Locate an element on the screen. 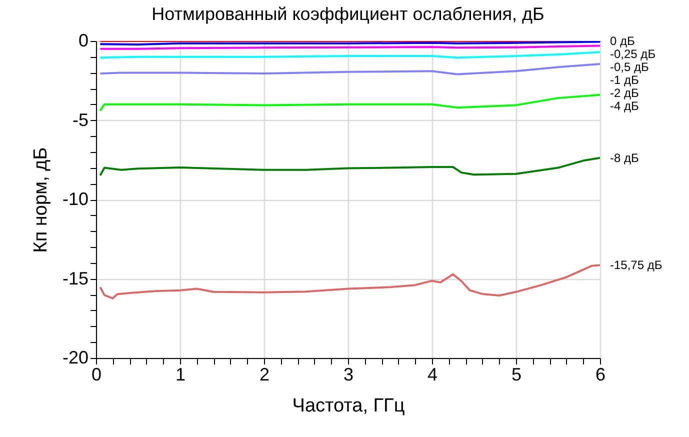 The width and height of the screenshot is (689, 437). x-tick-label: 6 is located at coordinates (600, 374).